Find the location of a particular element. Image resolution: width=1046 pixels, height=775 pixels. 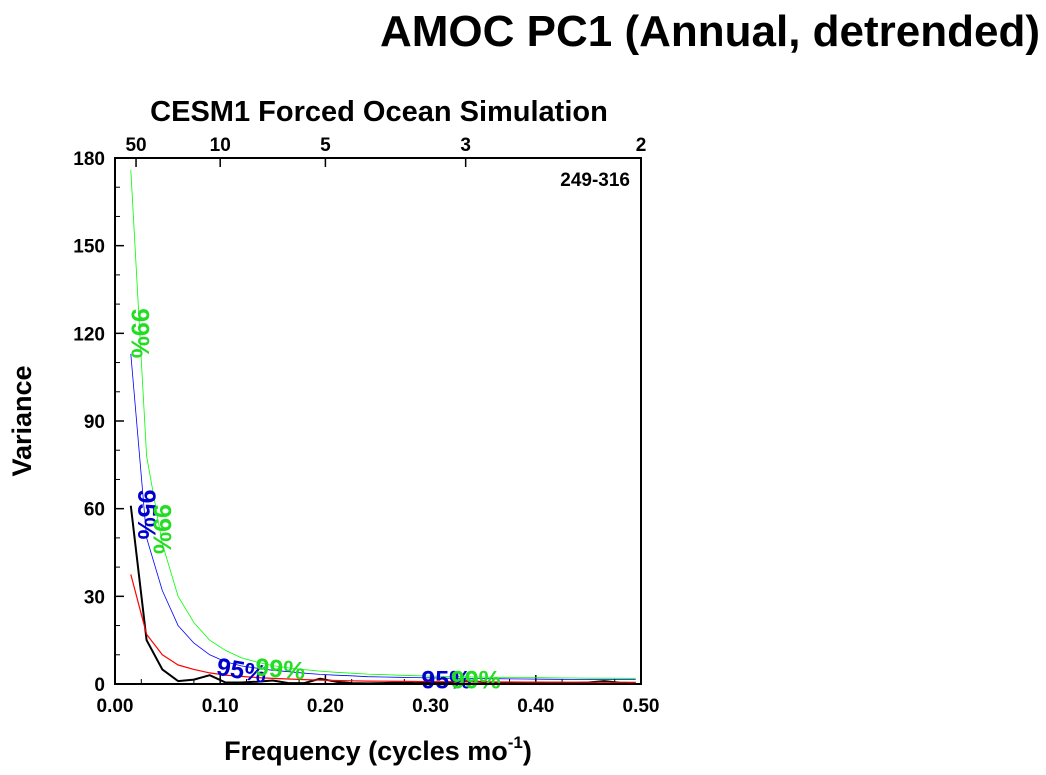

x-axis-label-close: ) is located at coordinates (527, 751).